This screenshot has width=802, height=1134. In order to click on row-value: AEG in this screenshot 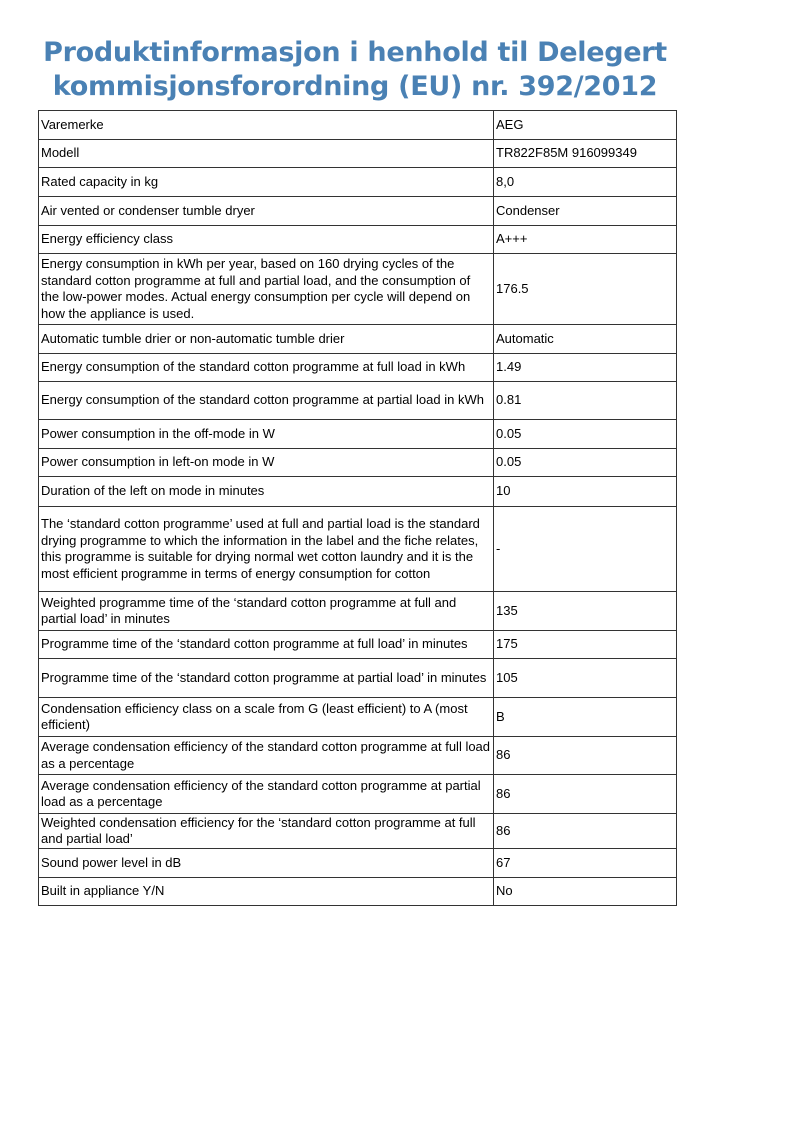, I will do `click(585, 125)`.